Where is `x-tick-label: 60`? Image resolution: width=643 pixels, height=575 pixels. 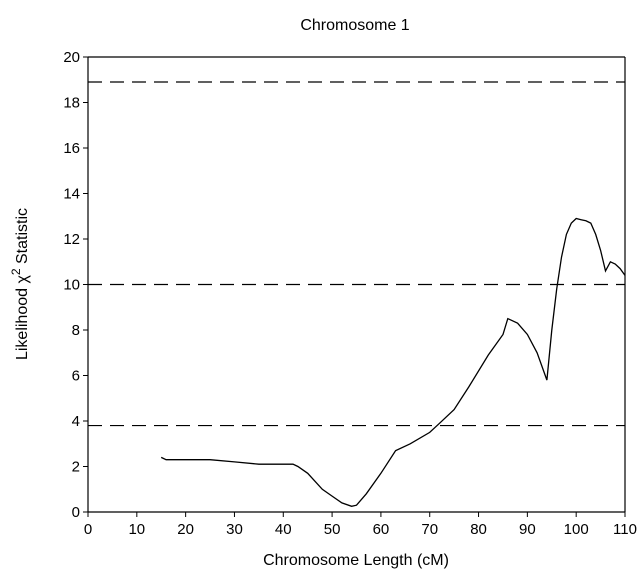 x-tick-label: 60 is located at coordinates (381, 529).